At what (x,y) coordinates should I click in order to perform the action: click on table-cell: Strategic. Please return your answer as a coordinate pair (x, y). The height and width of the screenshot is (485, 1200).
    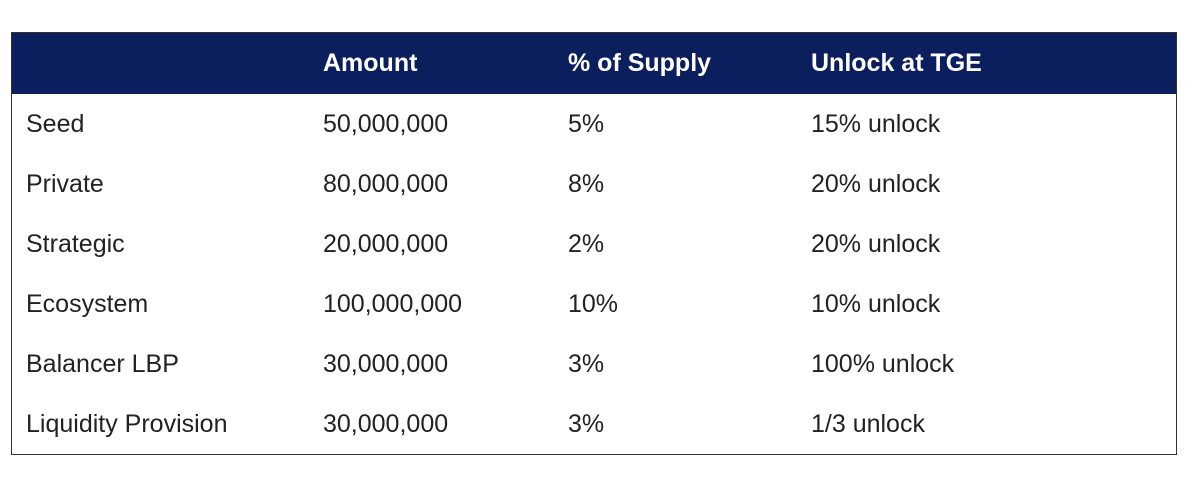
    Looking at the image, I should click on (75, 243).